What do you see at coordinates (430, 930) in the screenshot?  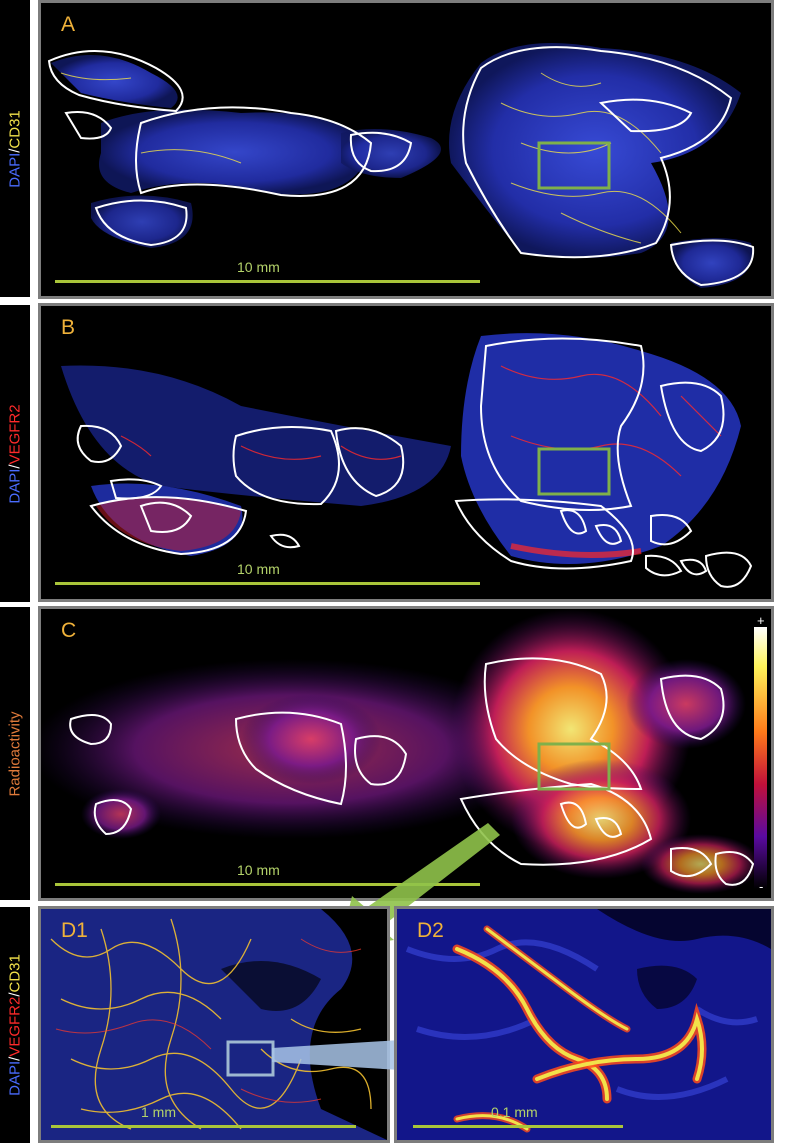 I see `panel-d2-letter: D2` at bounding box center [430, 930].